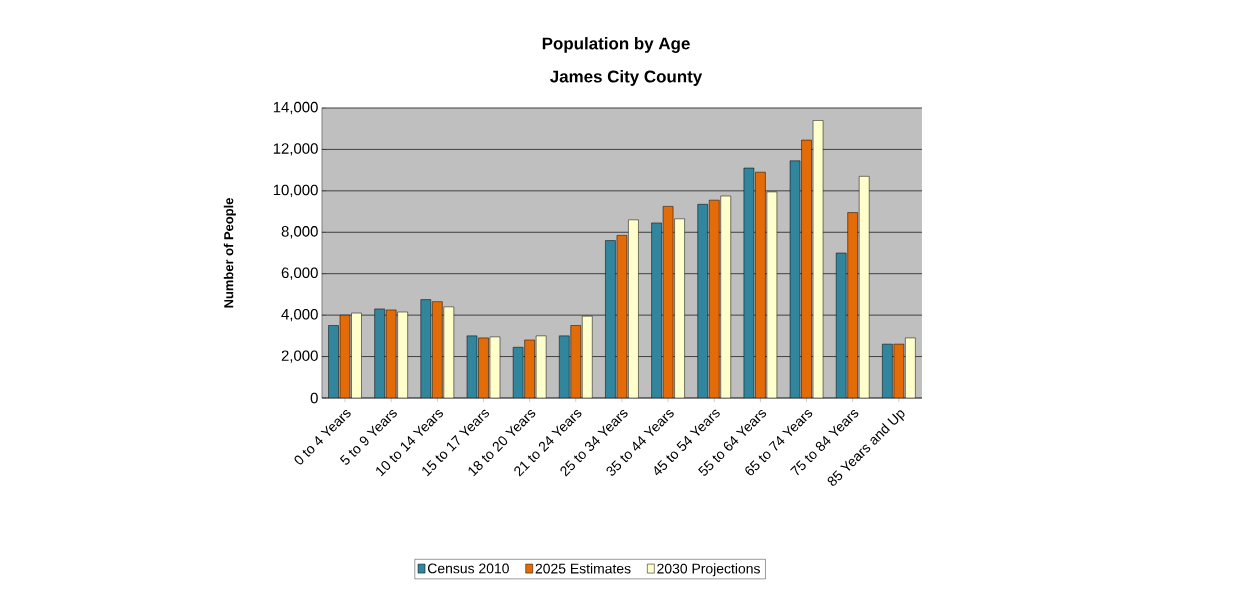 This screenshot has width=1250, height=589. I want to click on y-axis-title: Number of People, so click(229, 253).